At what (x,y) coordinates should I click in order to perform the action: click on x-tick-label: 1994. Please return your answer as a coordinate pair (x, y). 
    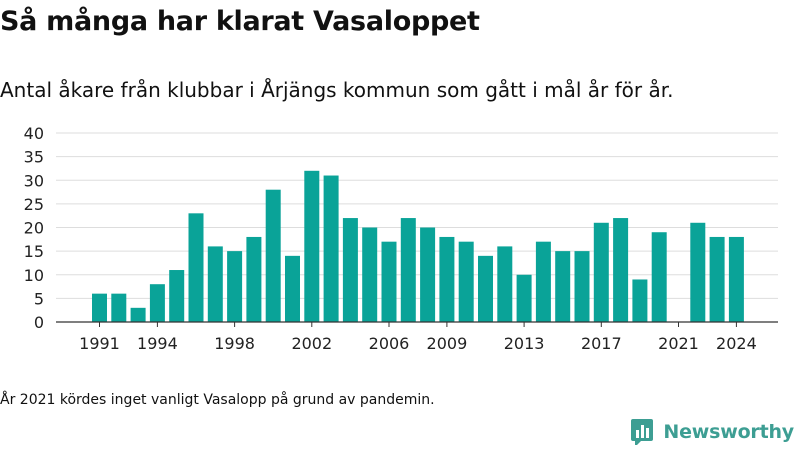
    Looking at the image, I should click on (157, 343).